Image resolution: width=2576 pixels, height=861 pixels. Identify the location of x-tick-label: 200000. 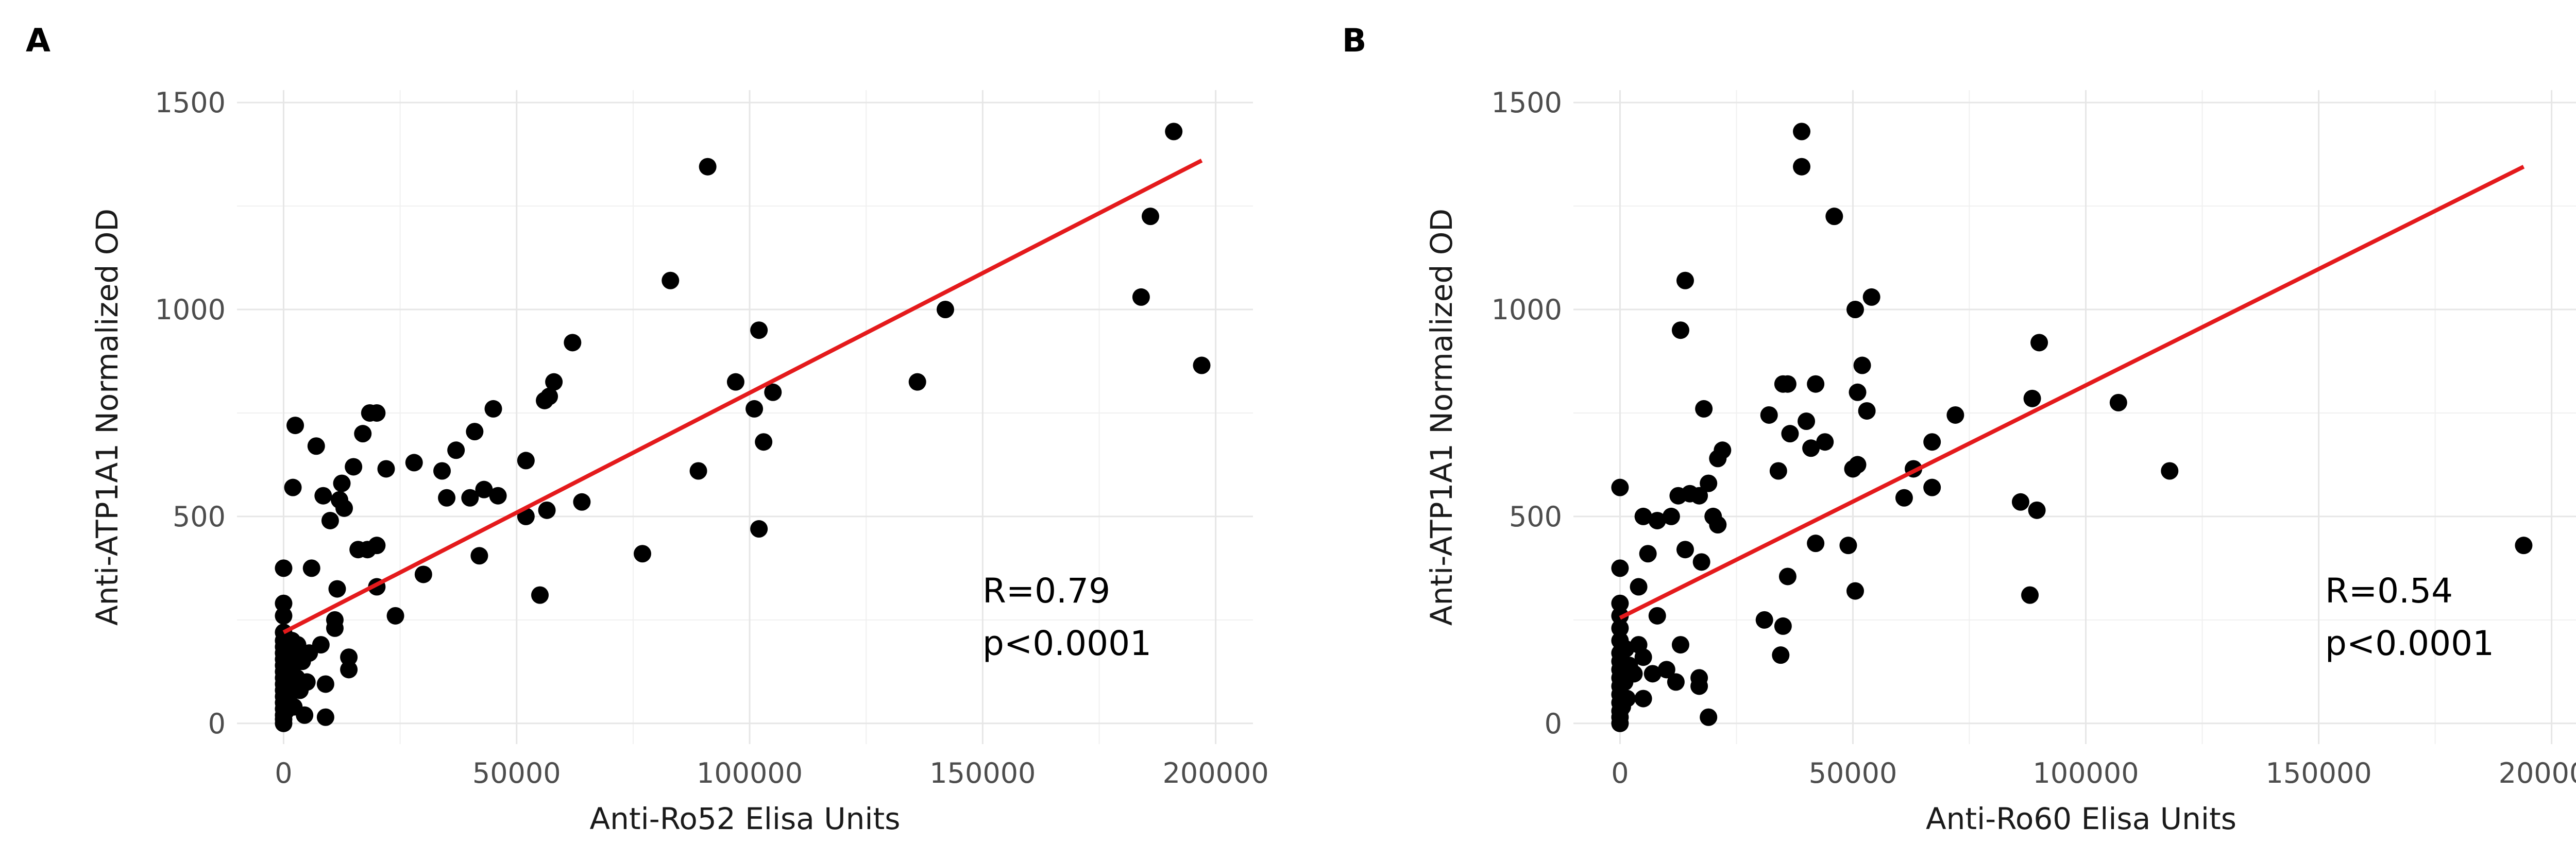
(1216, 773).